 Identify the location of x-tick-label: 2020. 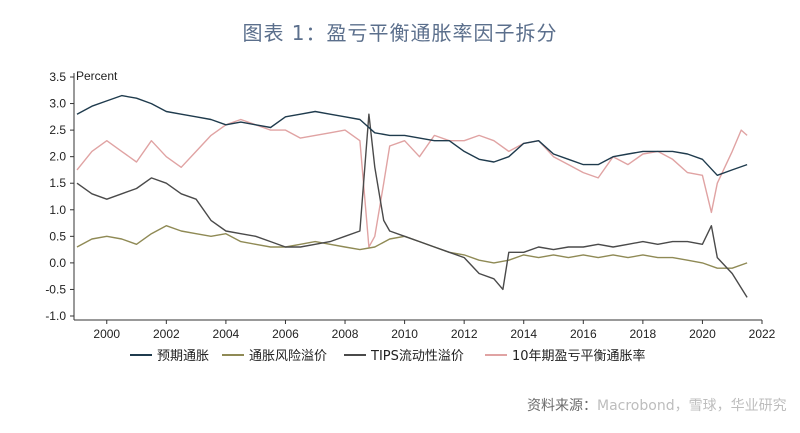
(702, 334).